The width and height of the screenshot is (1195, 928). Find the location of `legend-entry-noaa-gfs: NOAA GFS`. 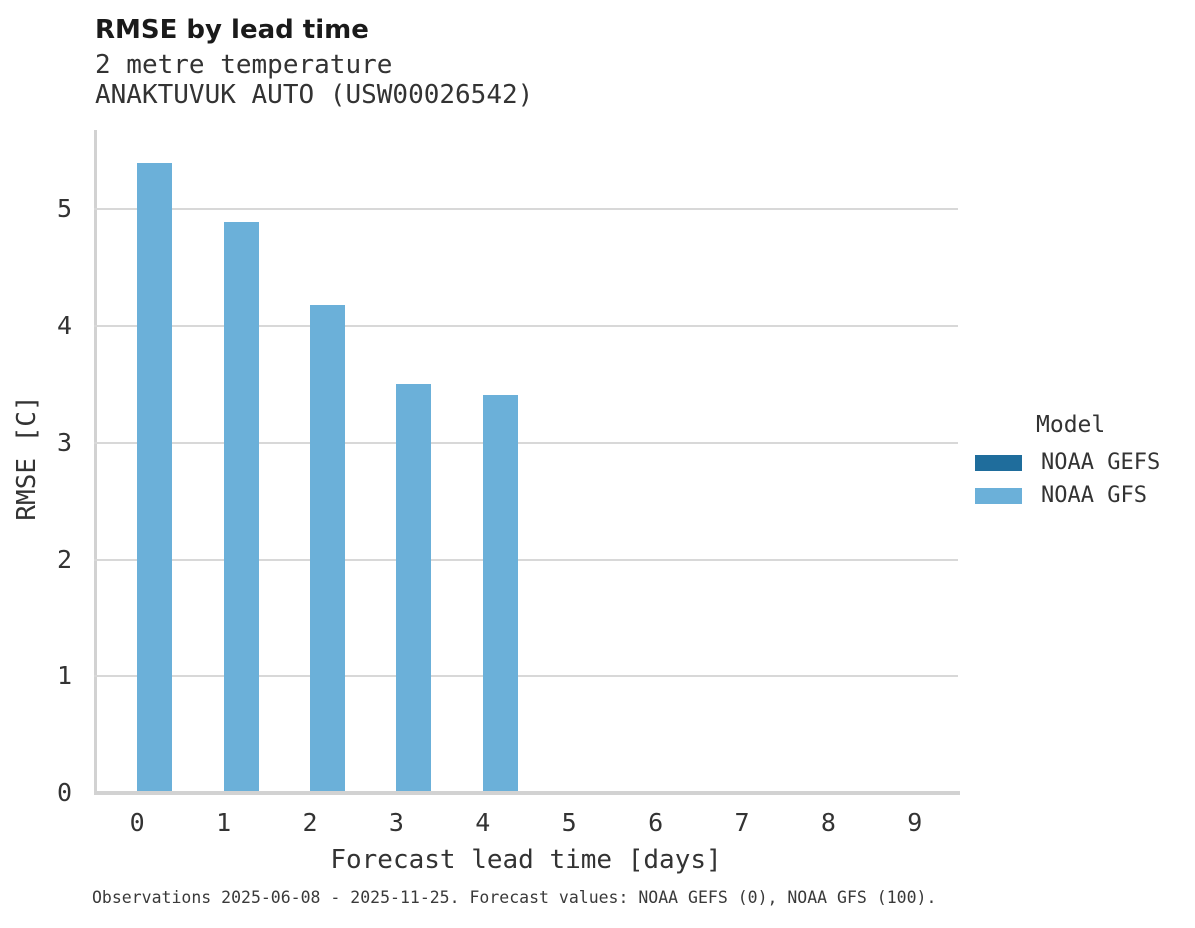

legend-entry-noaa-gfs: NOAA GFS is located at coordinates (1061, 496).